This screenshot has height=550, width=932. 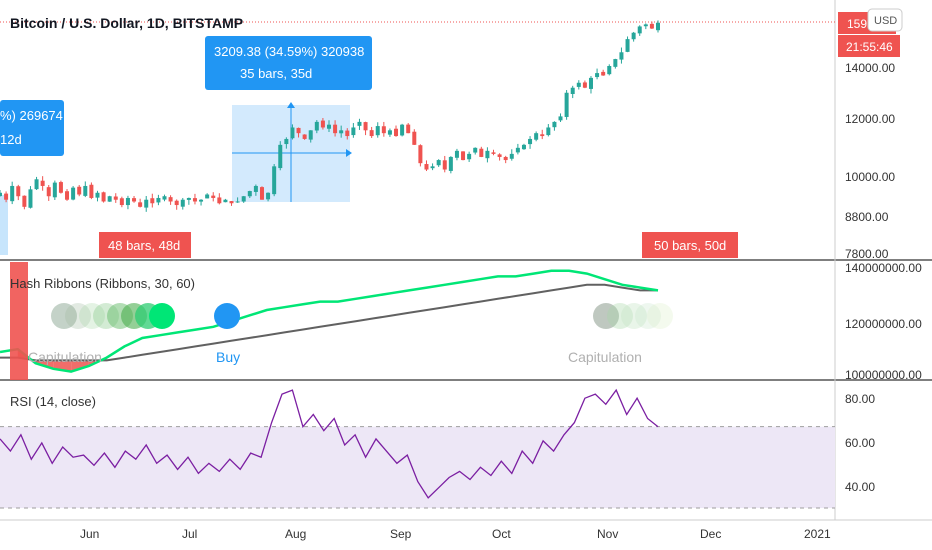 I want to click on hash-ribbons-title: Hash Ribbons (Ribbons, 30, 60), so click(x=102, y=283).